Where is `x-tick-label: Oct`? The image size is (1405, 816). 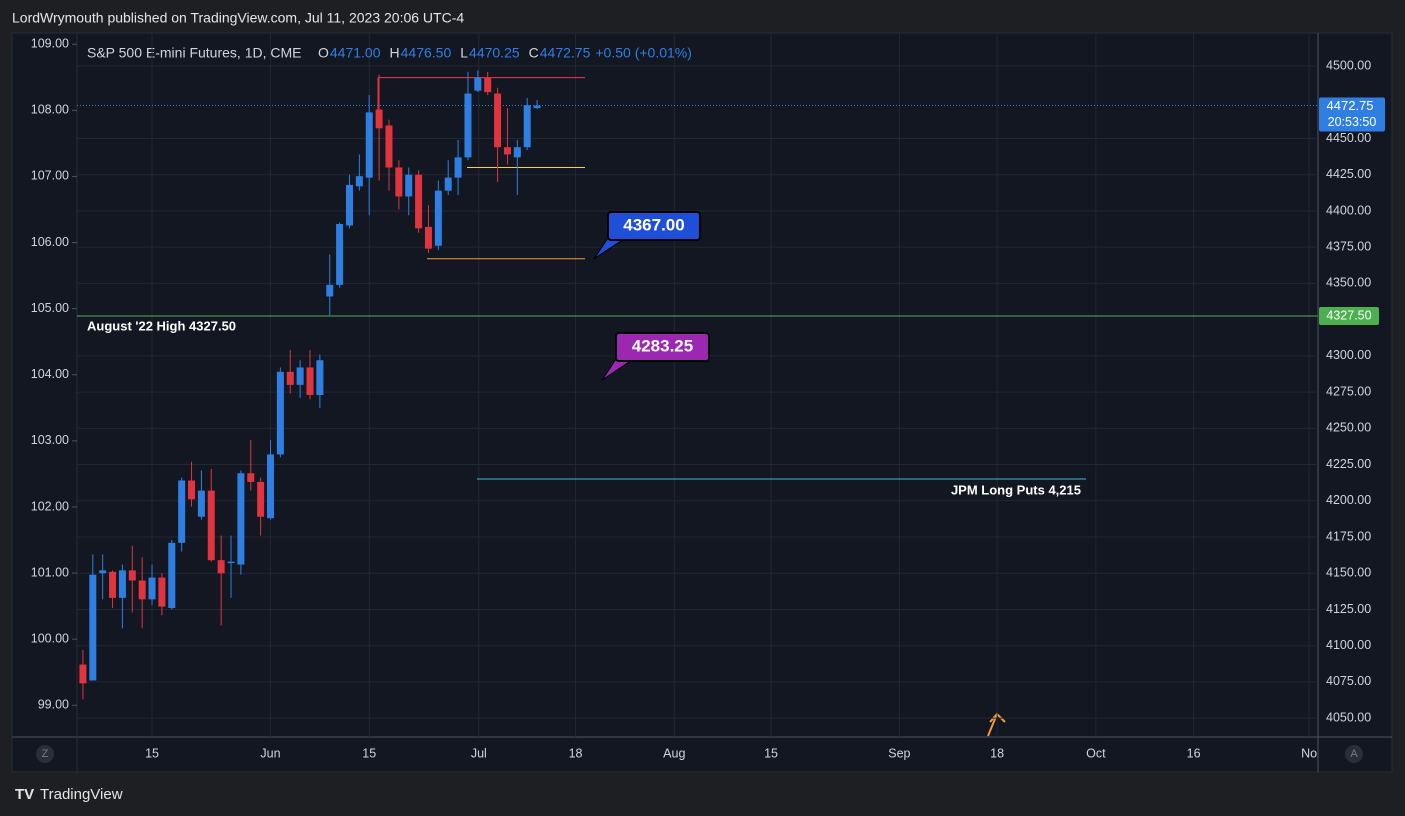 x-tick-label: Oct is located at coordinates (1096, 753).